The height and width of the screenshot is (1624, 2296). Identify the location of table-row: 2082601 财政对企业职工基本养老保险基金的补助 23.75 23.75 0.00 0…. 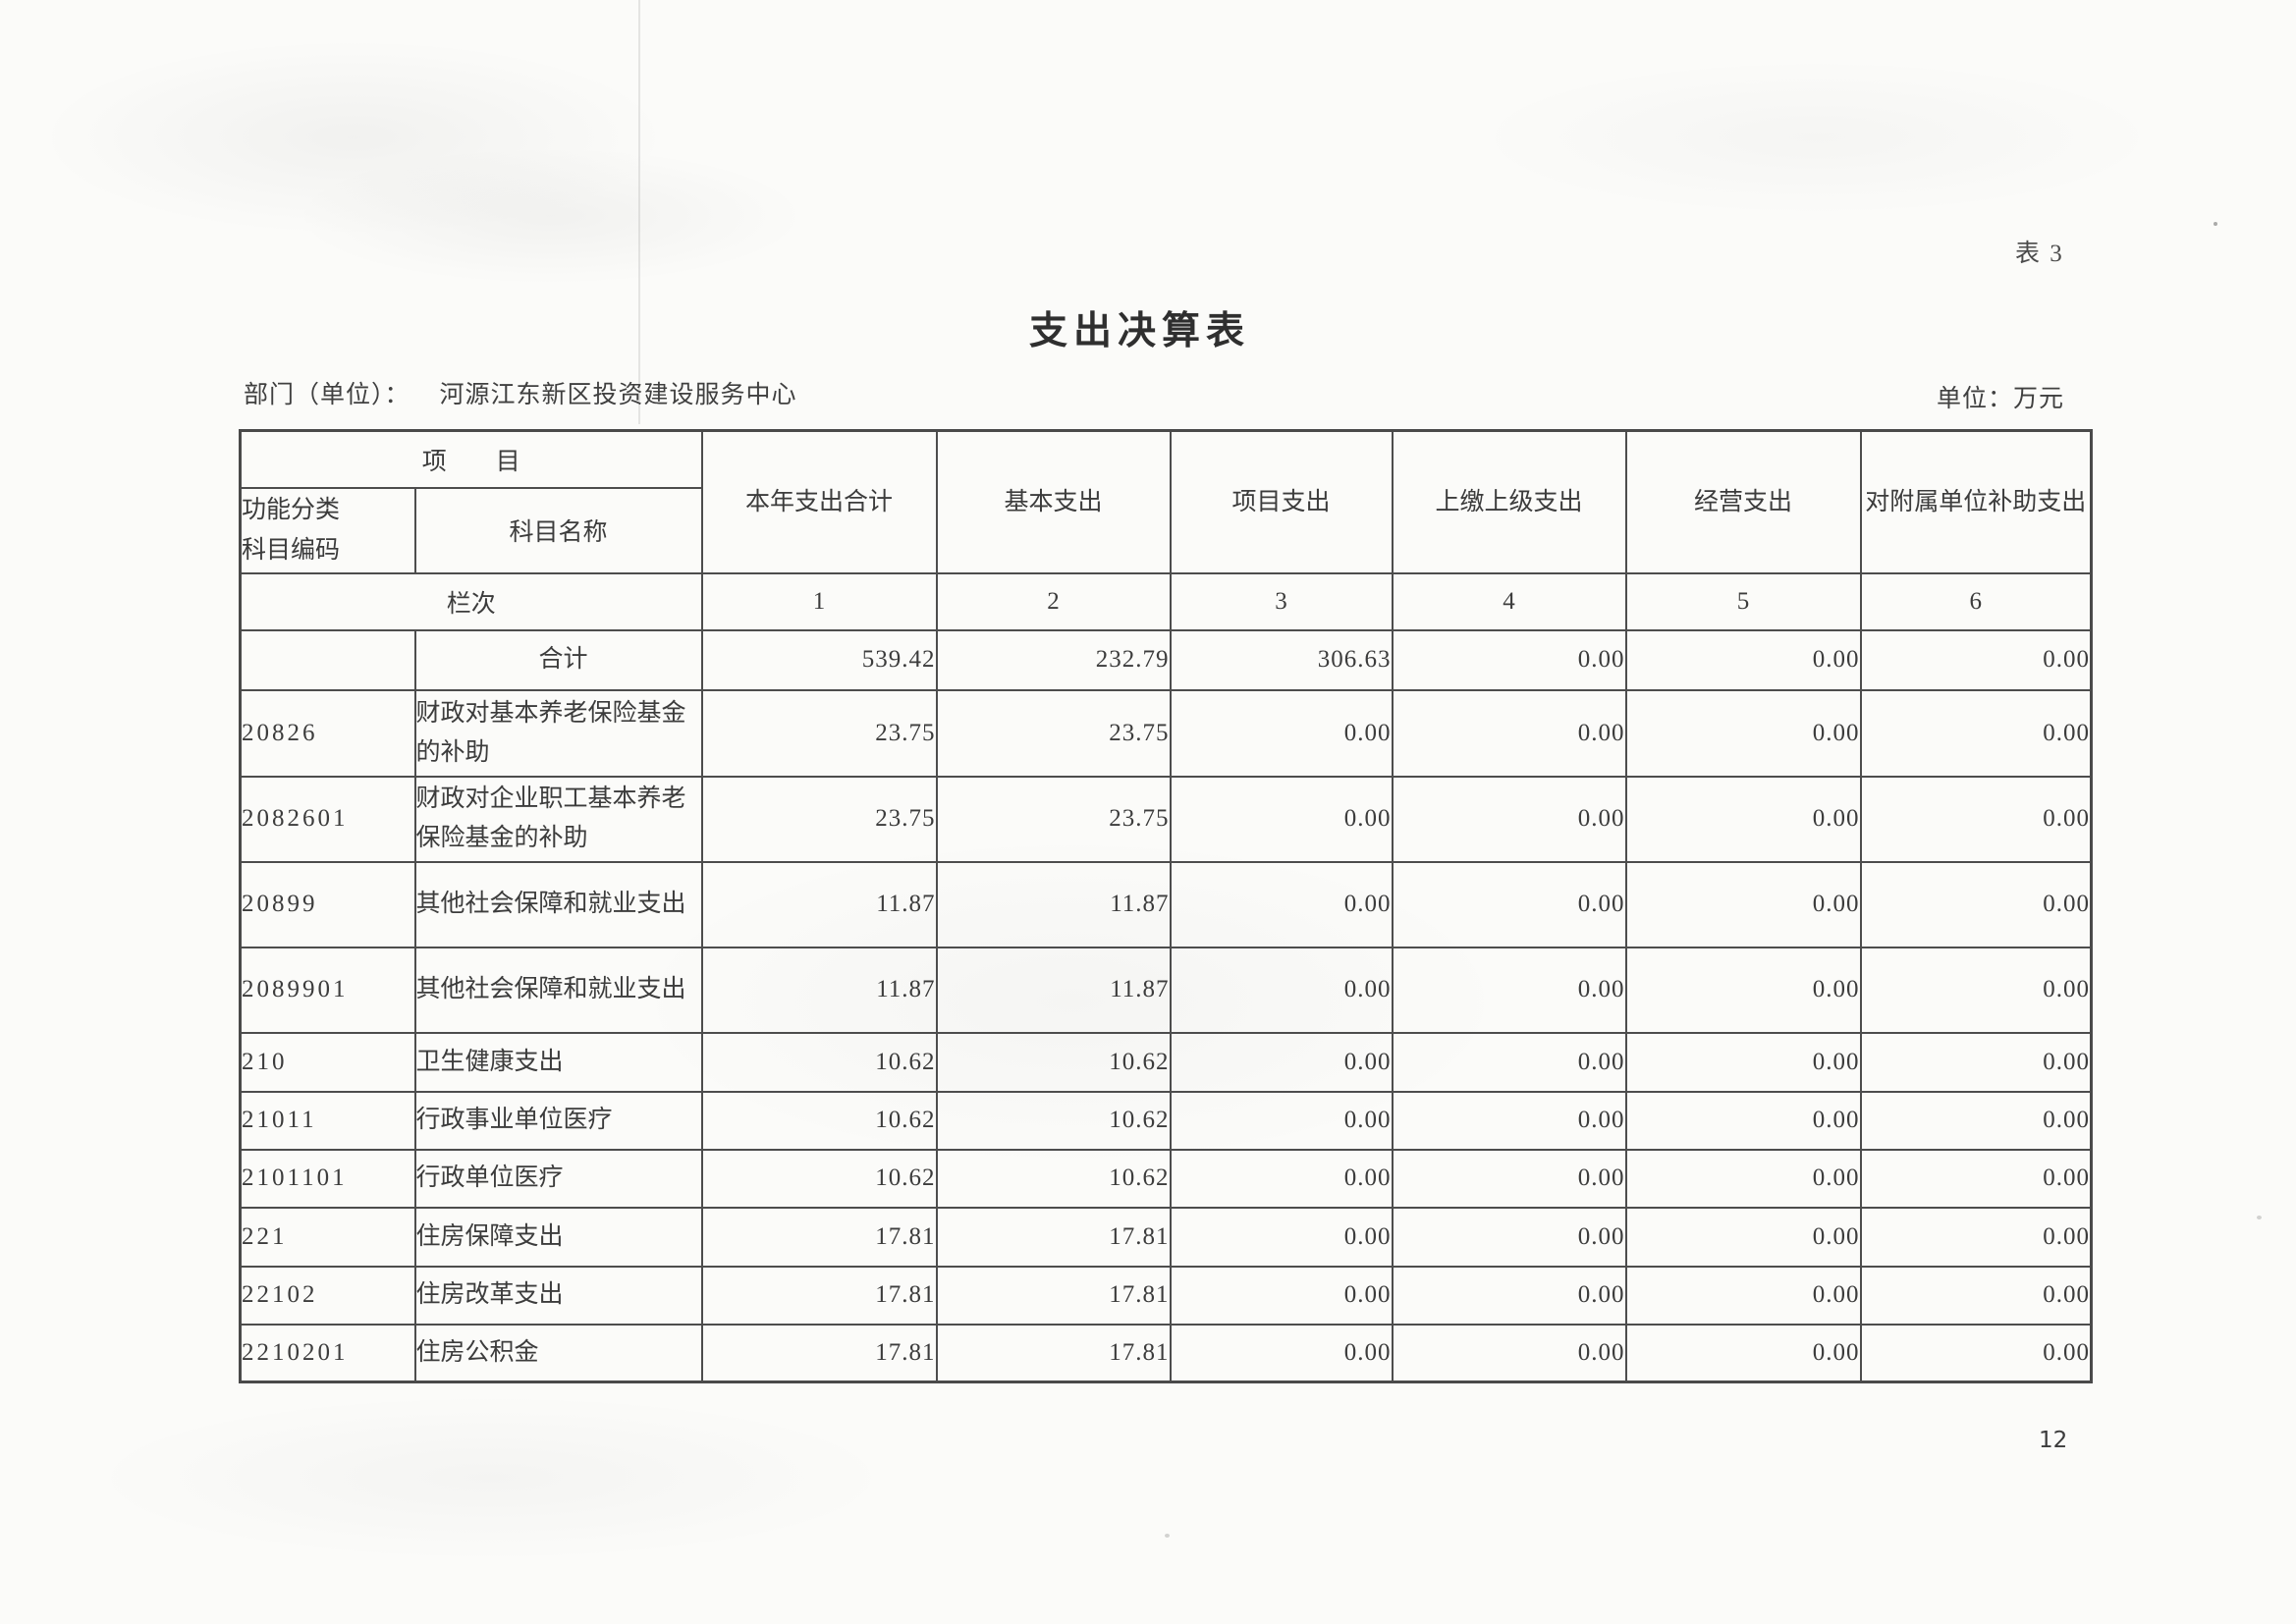
(1166, 819).